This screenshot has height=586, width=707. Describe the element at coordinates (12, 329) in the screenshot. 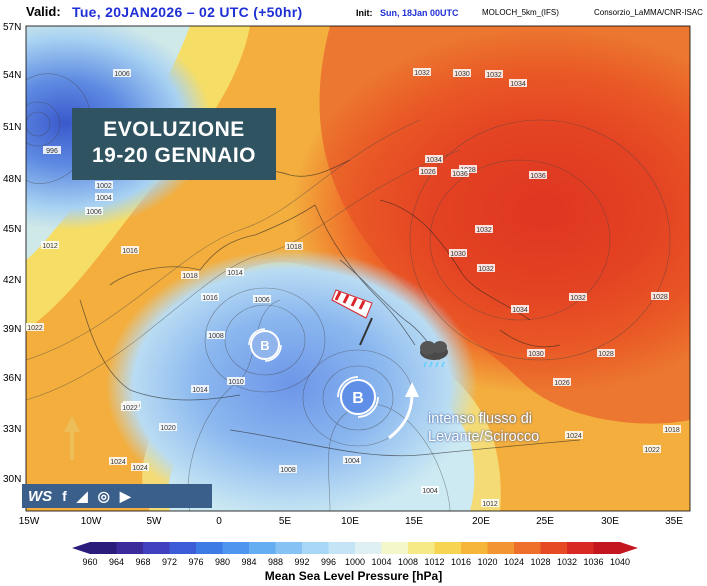

I see `lat-label: 39N` at that location.